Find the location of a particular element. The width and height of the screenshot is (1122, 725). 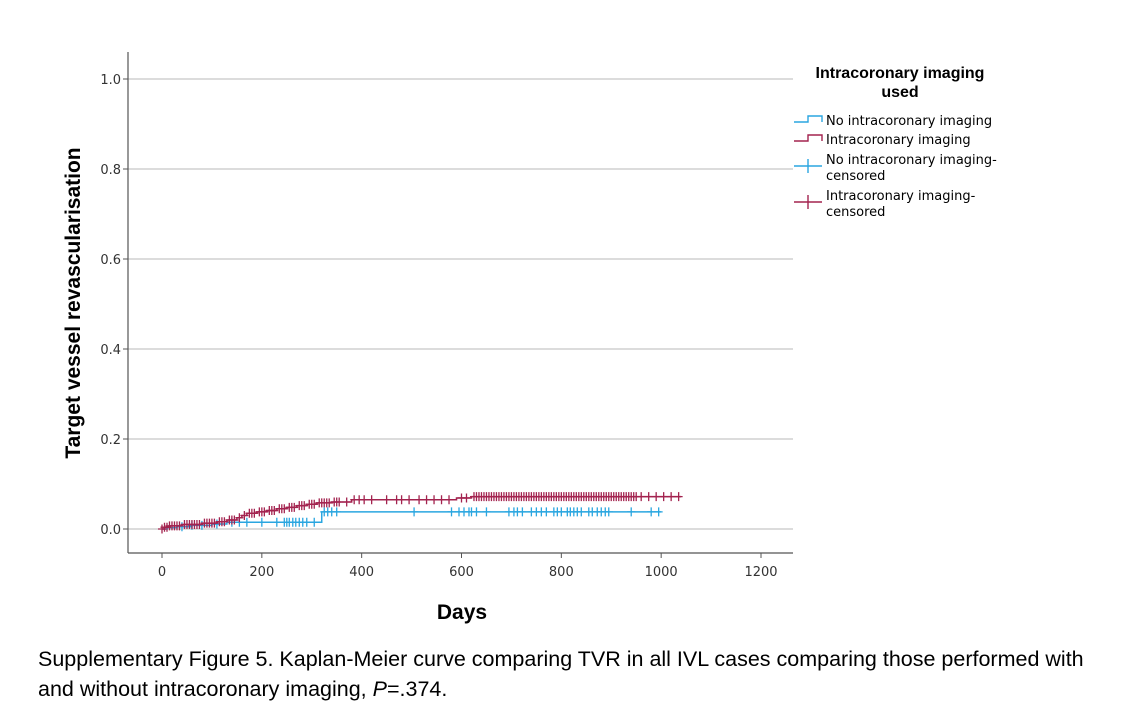

legend-entry: No intracoronary imaging is located at coordinates (893, 121).